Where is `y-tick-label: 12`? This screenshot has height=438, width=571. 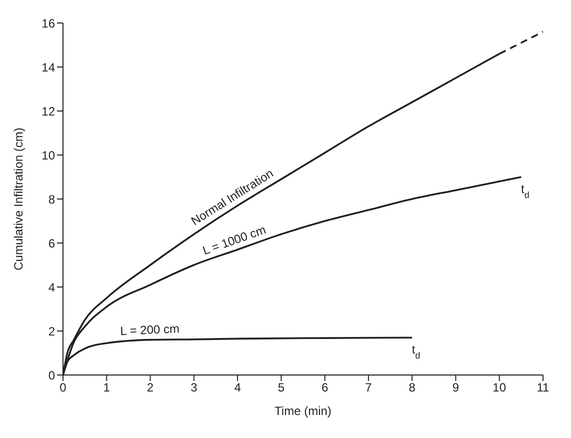
y-tick-label: 12 is located at coordinates (49, 111).